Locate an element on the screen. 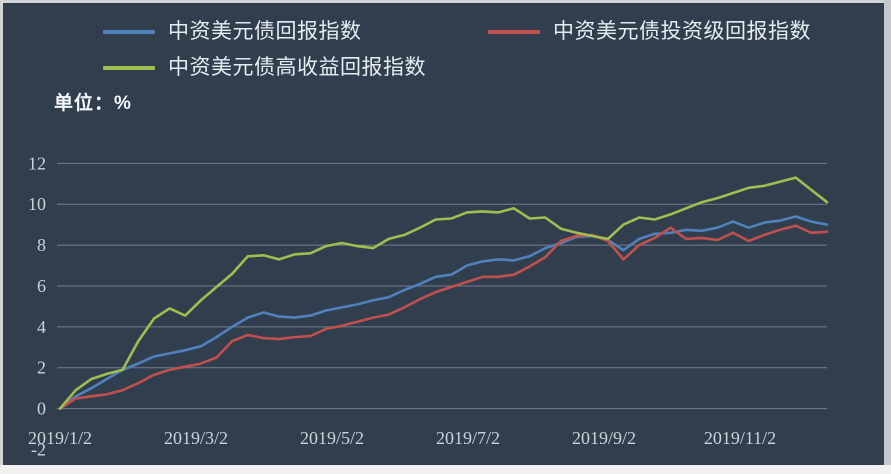 This screenshot has width=891, height=474. legend-line-blue is located at coordinates (129, 32).